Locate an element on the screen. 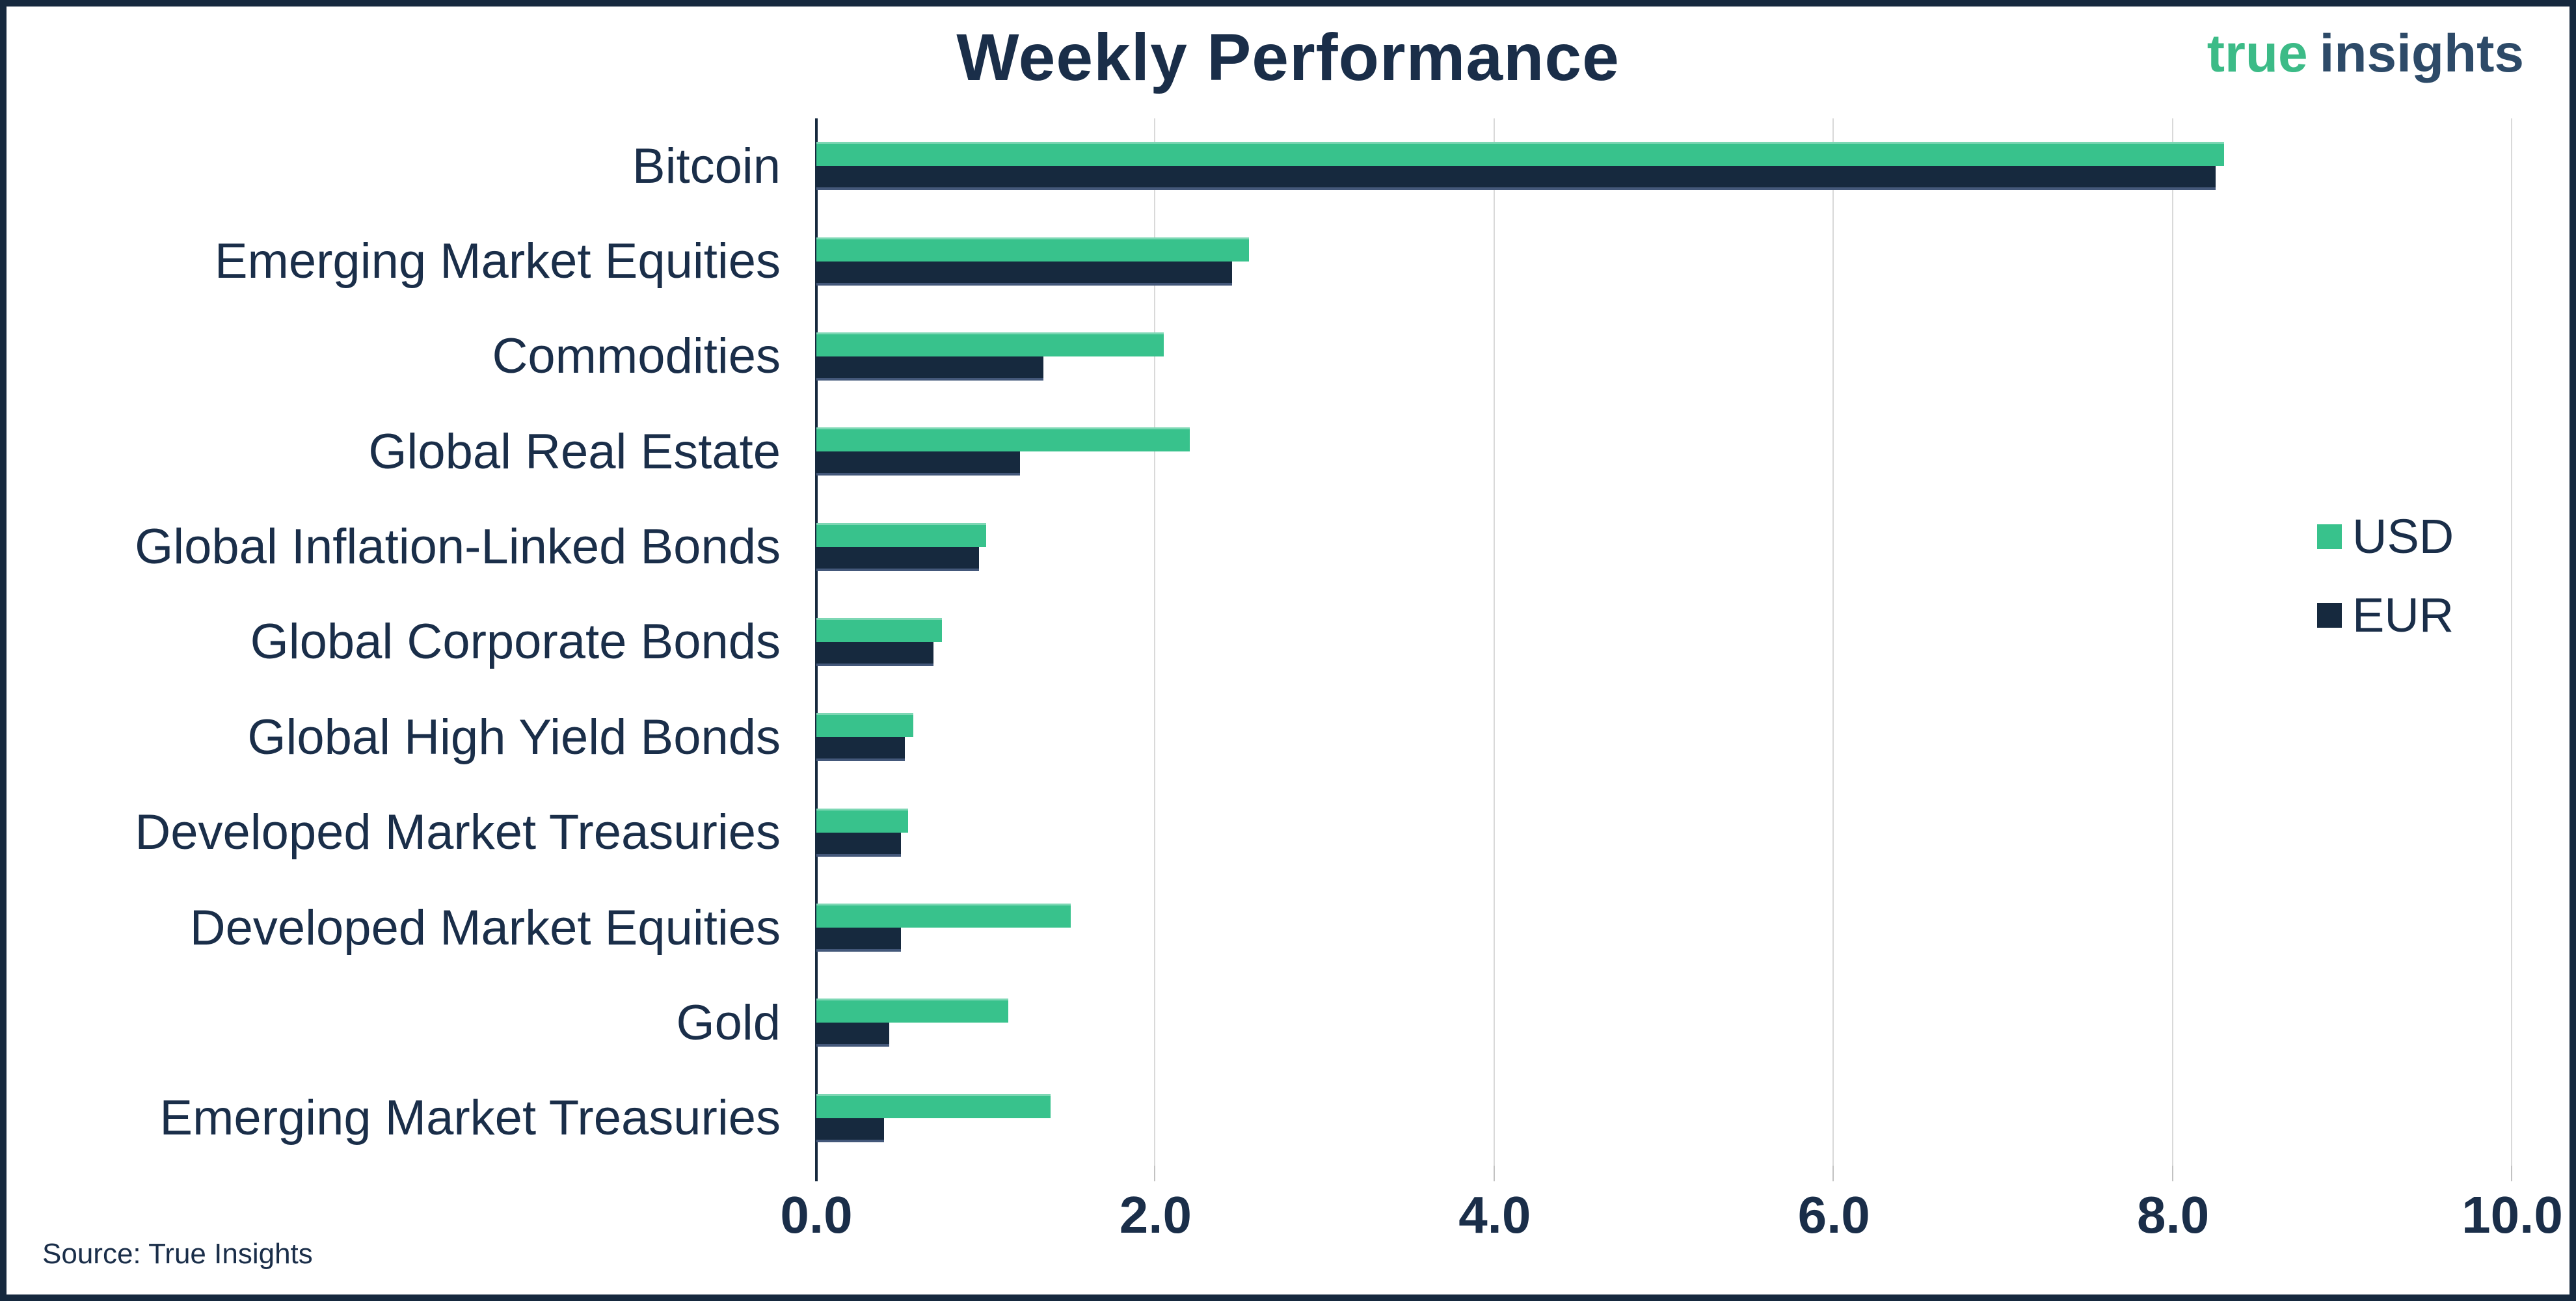  x-tick-label: 10.0 is located at coordinates (2512, 1215).